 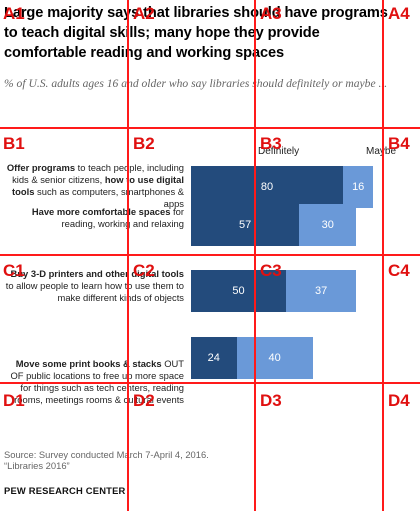 I want to click on stacked-bar: 57 30, so click(x=274, y=225).